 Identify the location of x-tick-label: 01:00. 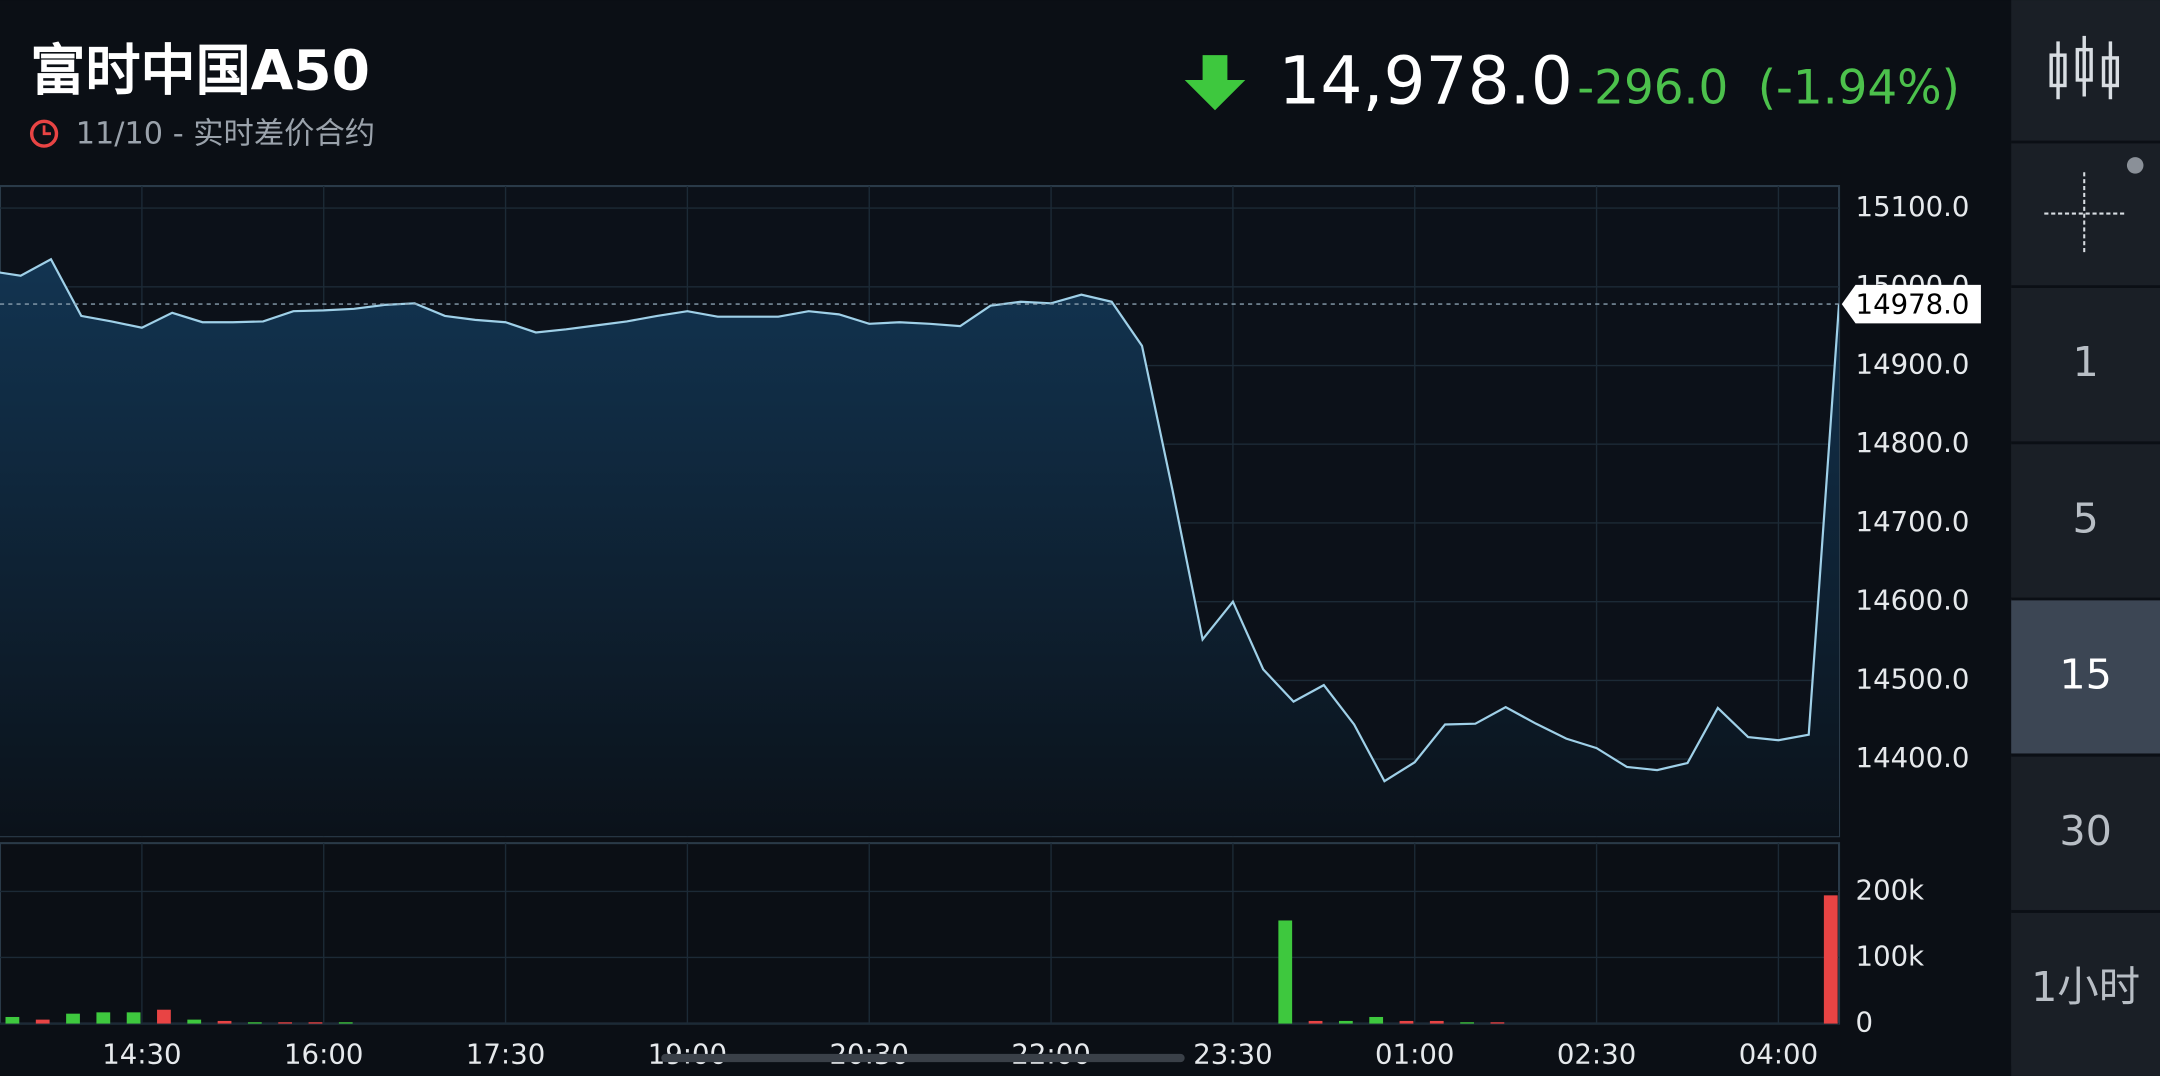
(1414, 1054).